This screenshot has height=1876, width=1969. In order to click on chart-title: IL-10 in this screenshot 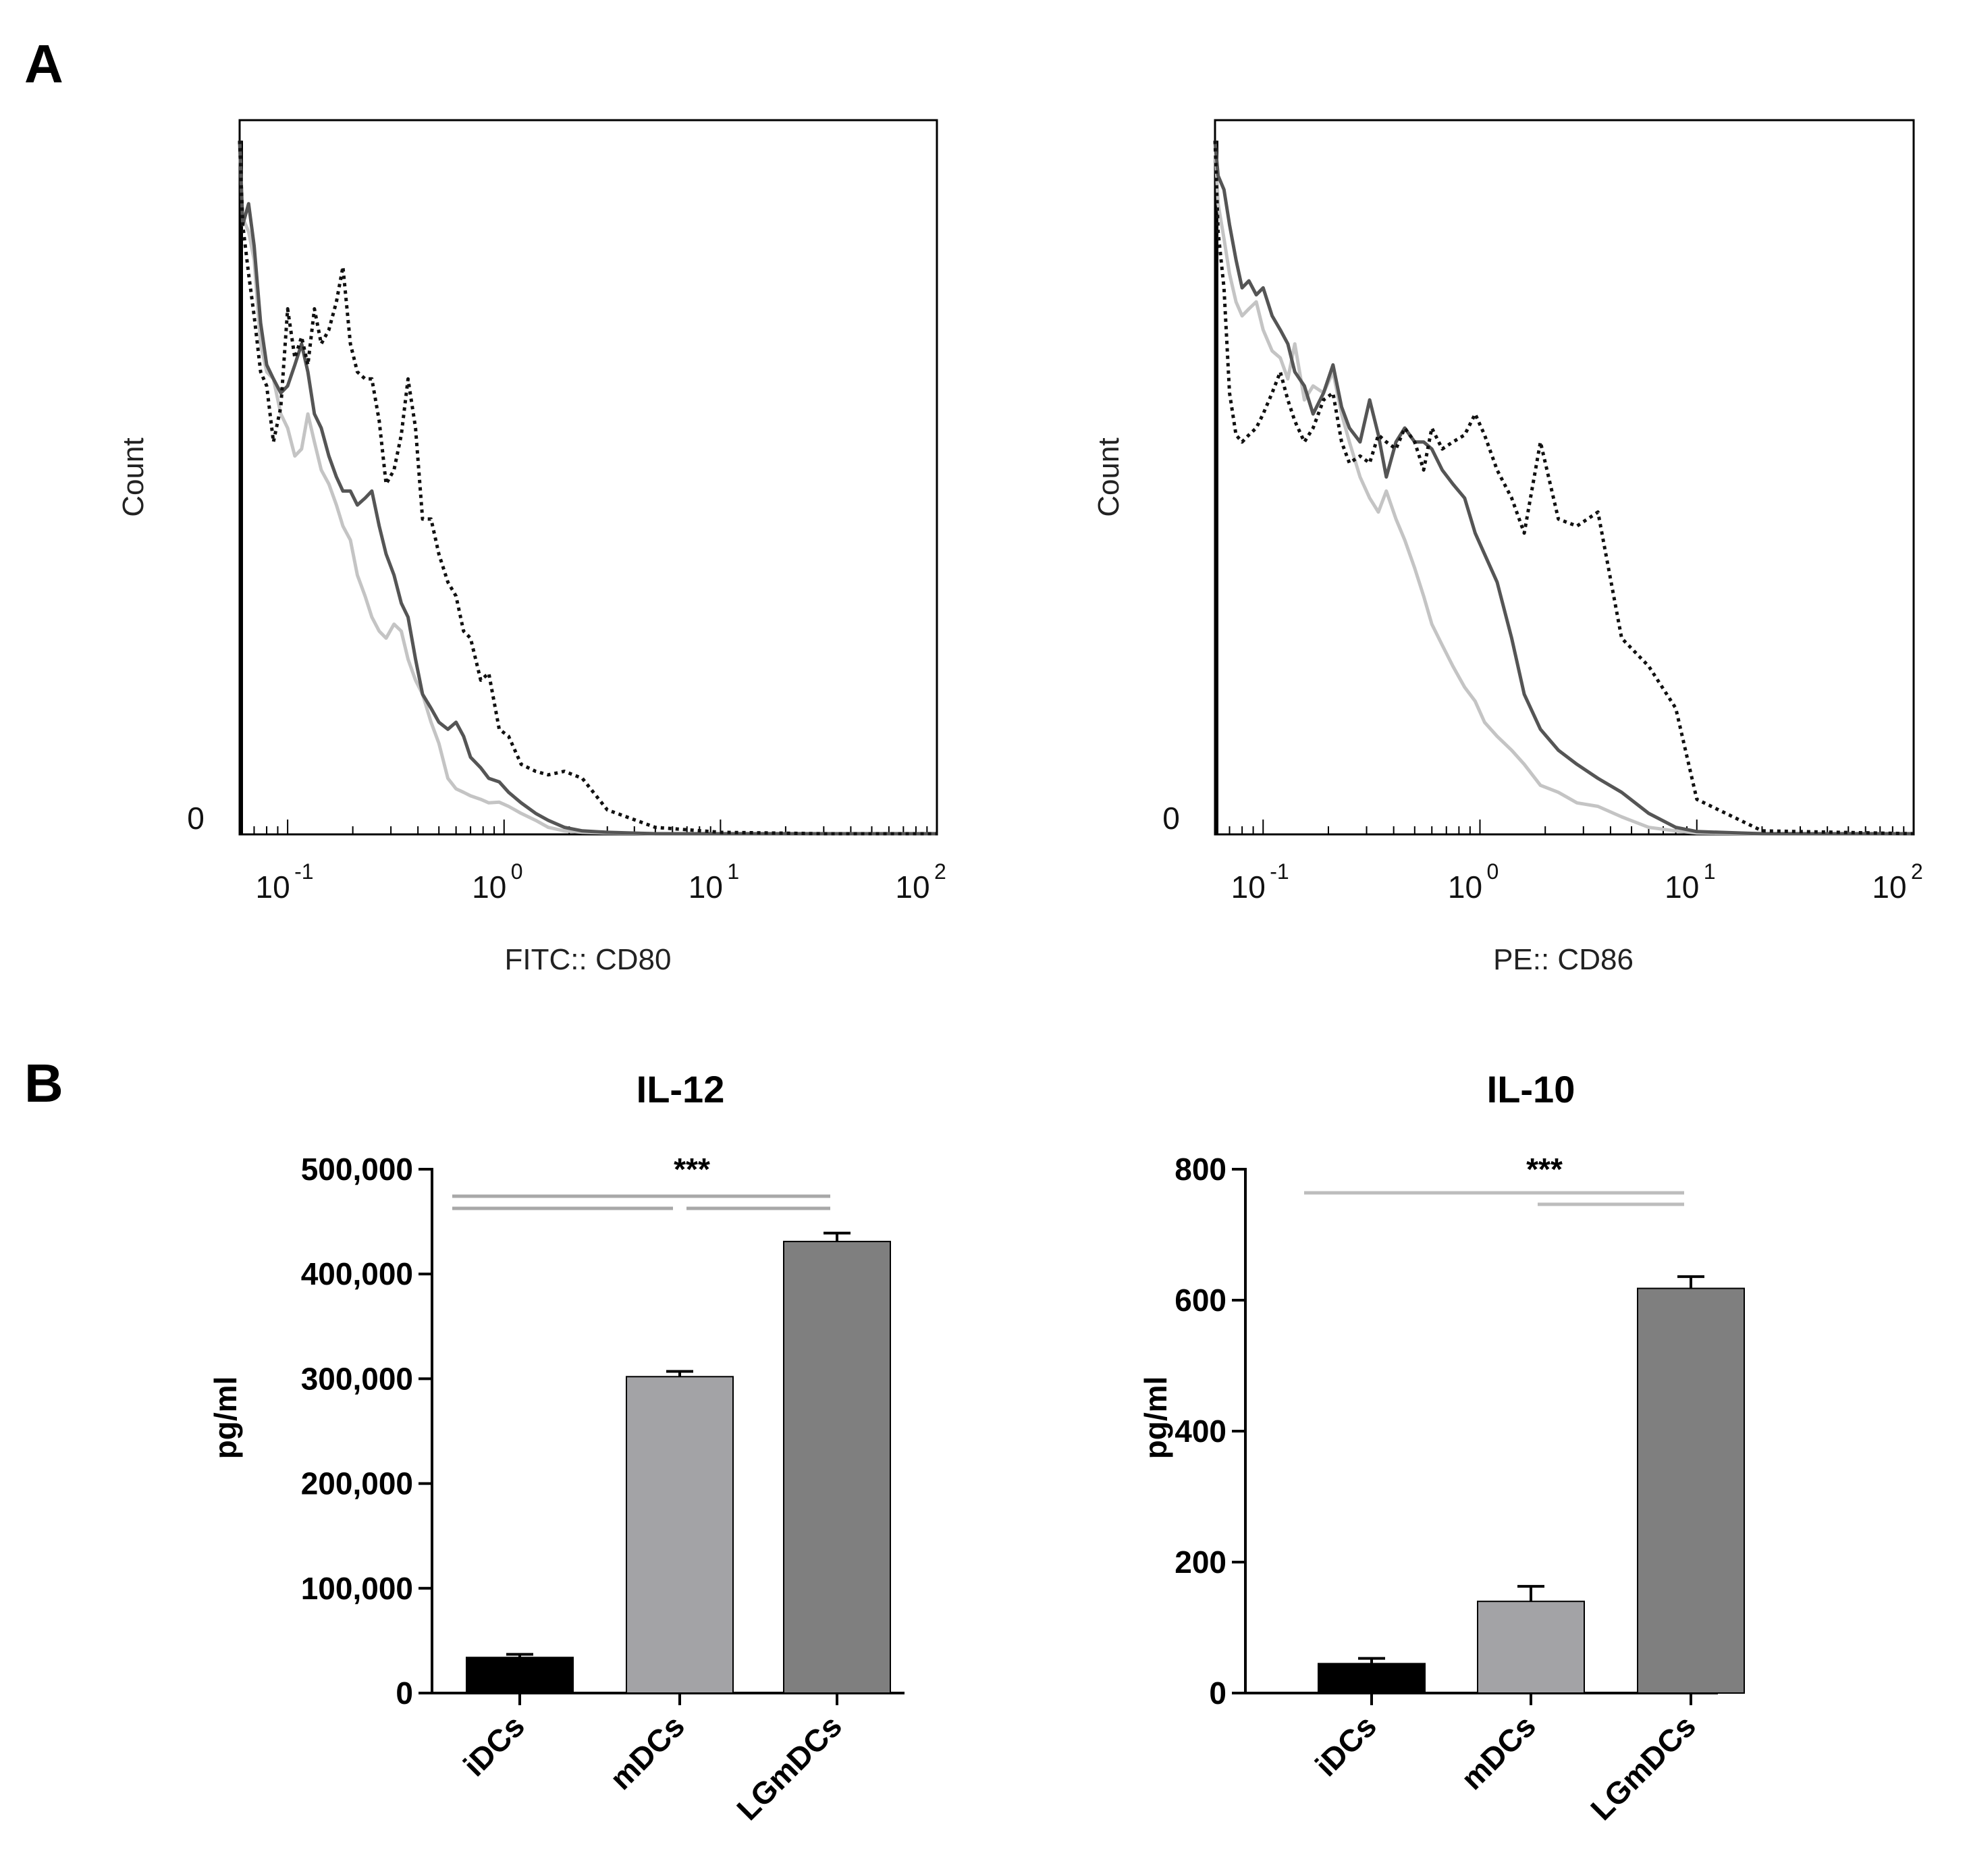, I will do `click(1531, 1089)`.